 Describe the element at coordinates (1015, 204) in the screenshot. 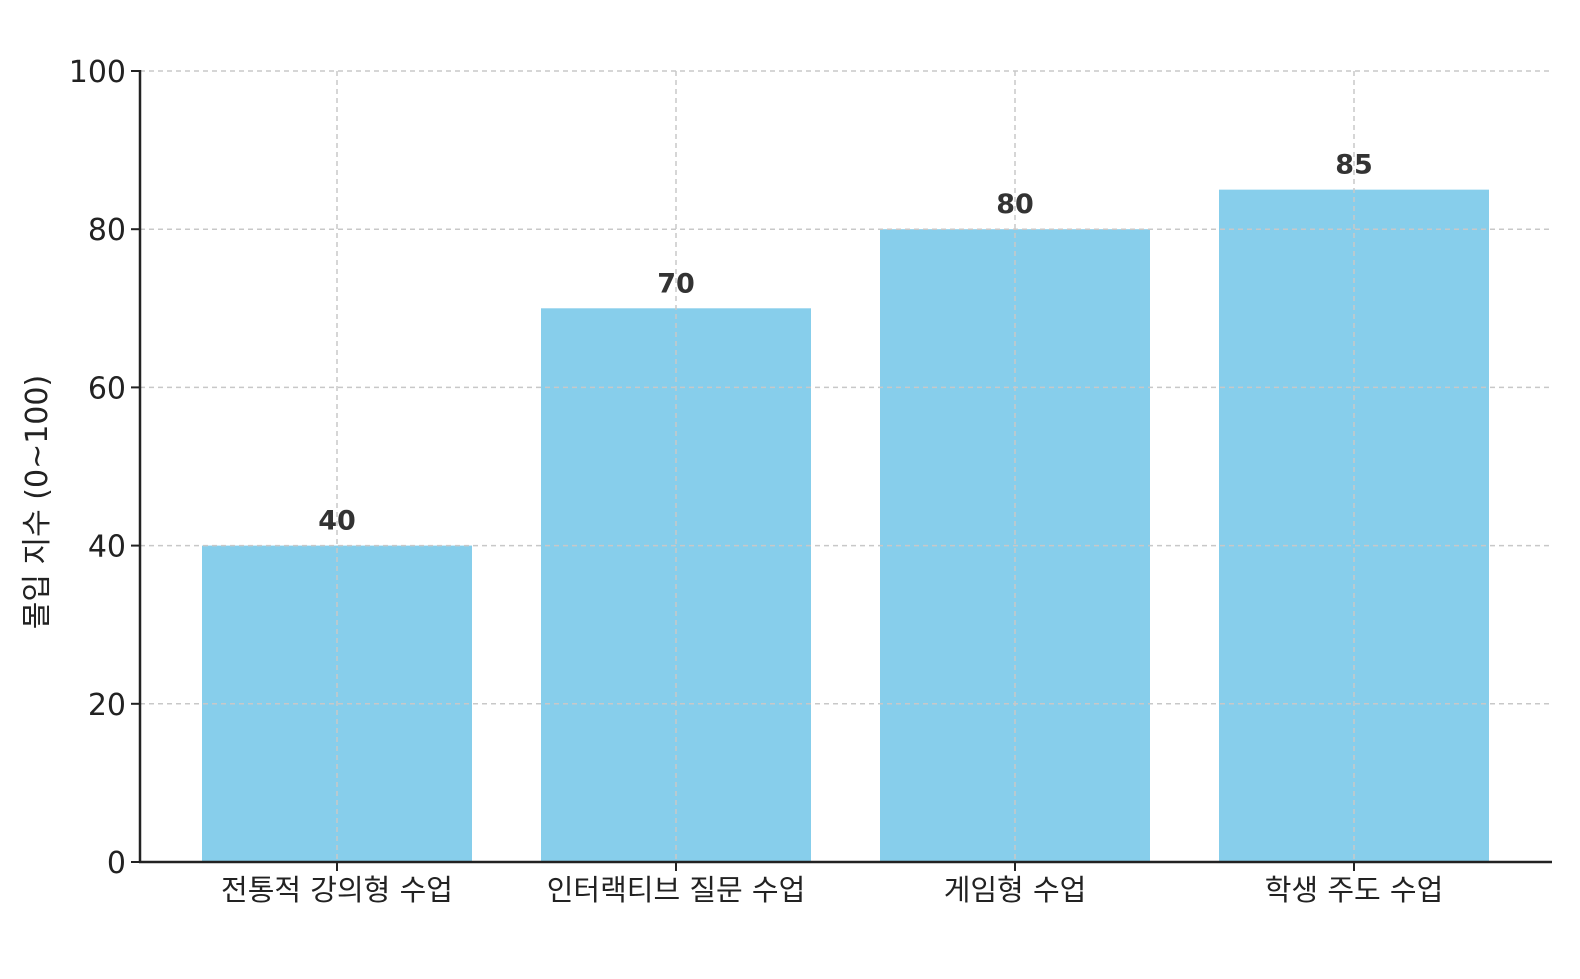

I see `value-label-3: 80` at that location.